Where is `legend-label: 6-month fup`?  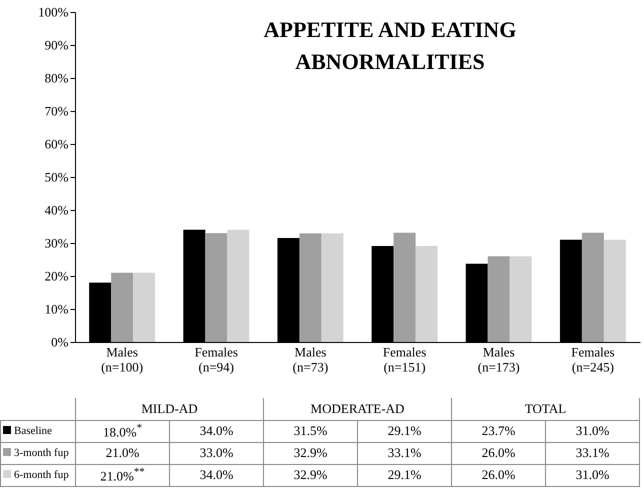
legend-label: 6-month fup is located at coordinates (38, 475).